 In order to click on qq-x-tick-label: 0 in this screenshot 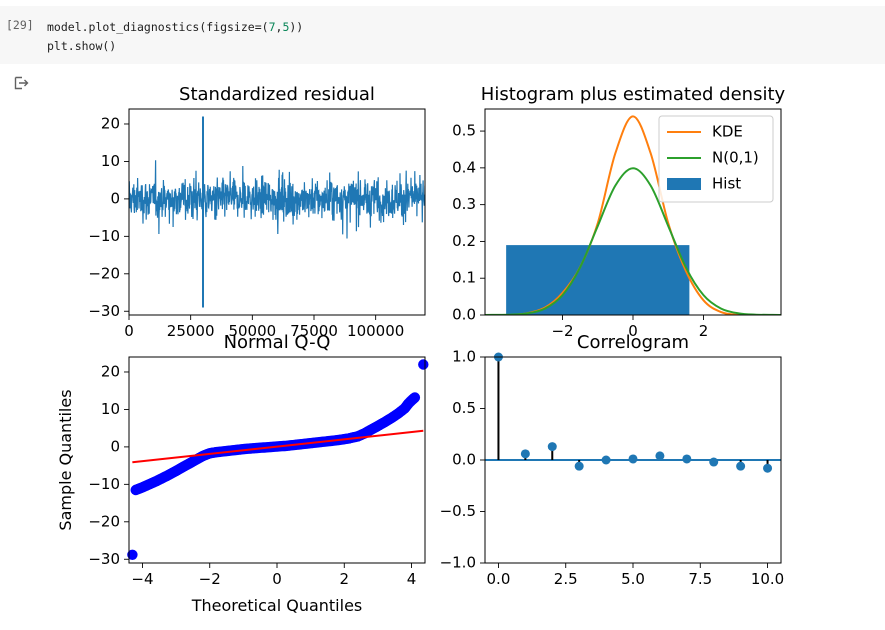, I will do `click(277, 579)`.